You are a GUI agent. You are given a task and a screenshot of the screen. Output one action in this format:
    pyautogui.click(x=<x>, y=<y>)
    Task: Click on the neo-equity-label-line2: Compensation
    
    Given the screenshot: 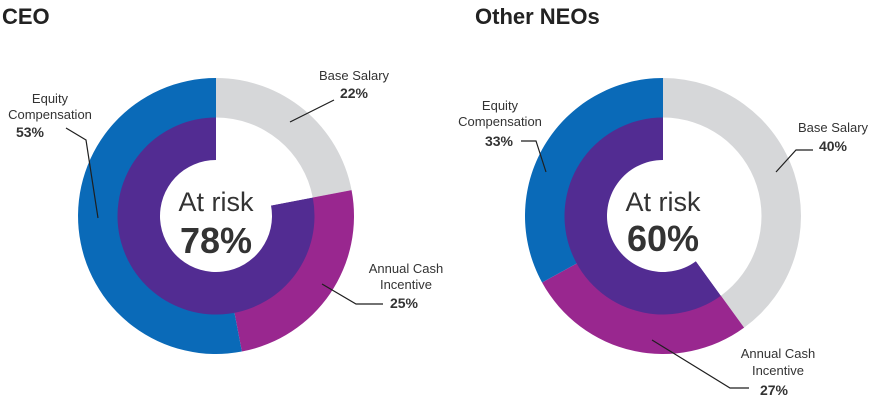 What is the action you would take?
    pyautogui.click(x=500, y=121)
    